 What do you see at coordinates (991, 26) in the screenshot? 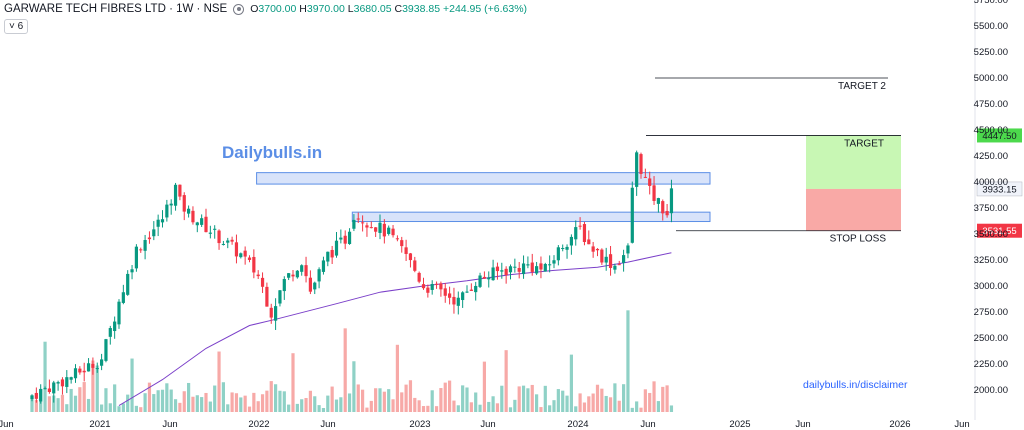
I see `y-tick-label: 5500.00` at bounding box center [991, 26].